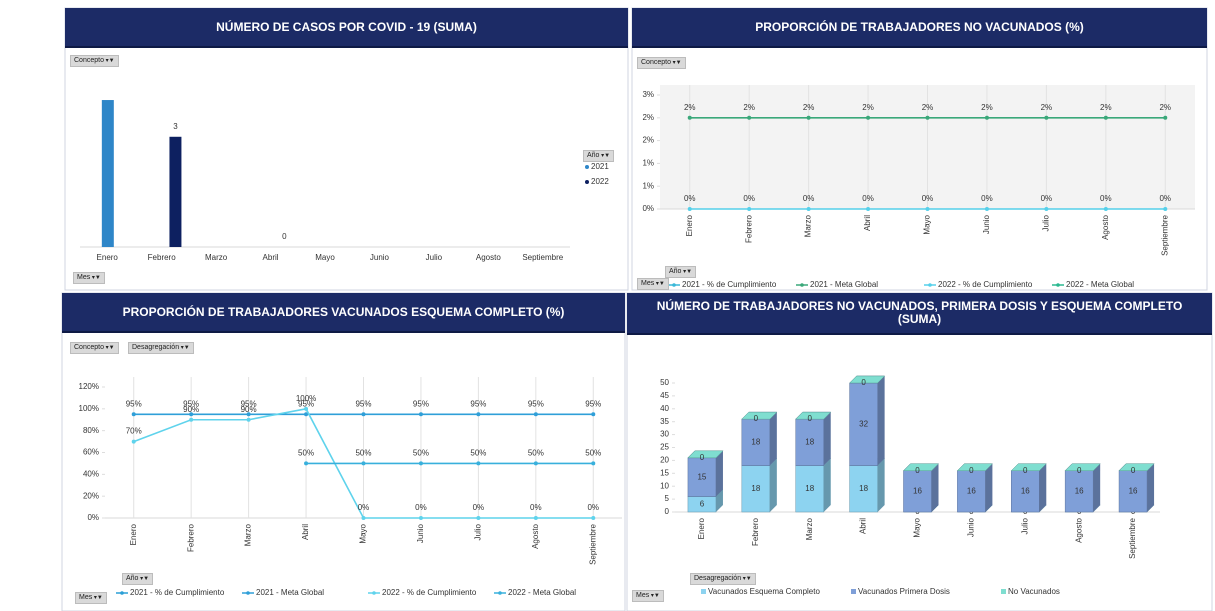  I want to click on y-tick-label: 3%, so click(648, 94).